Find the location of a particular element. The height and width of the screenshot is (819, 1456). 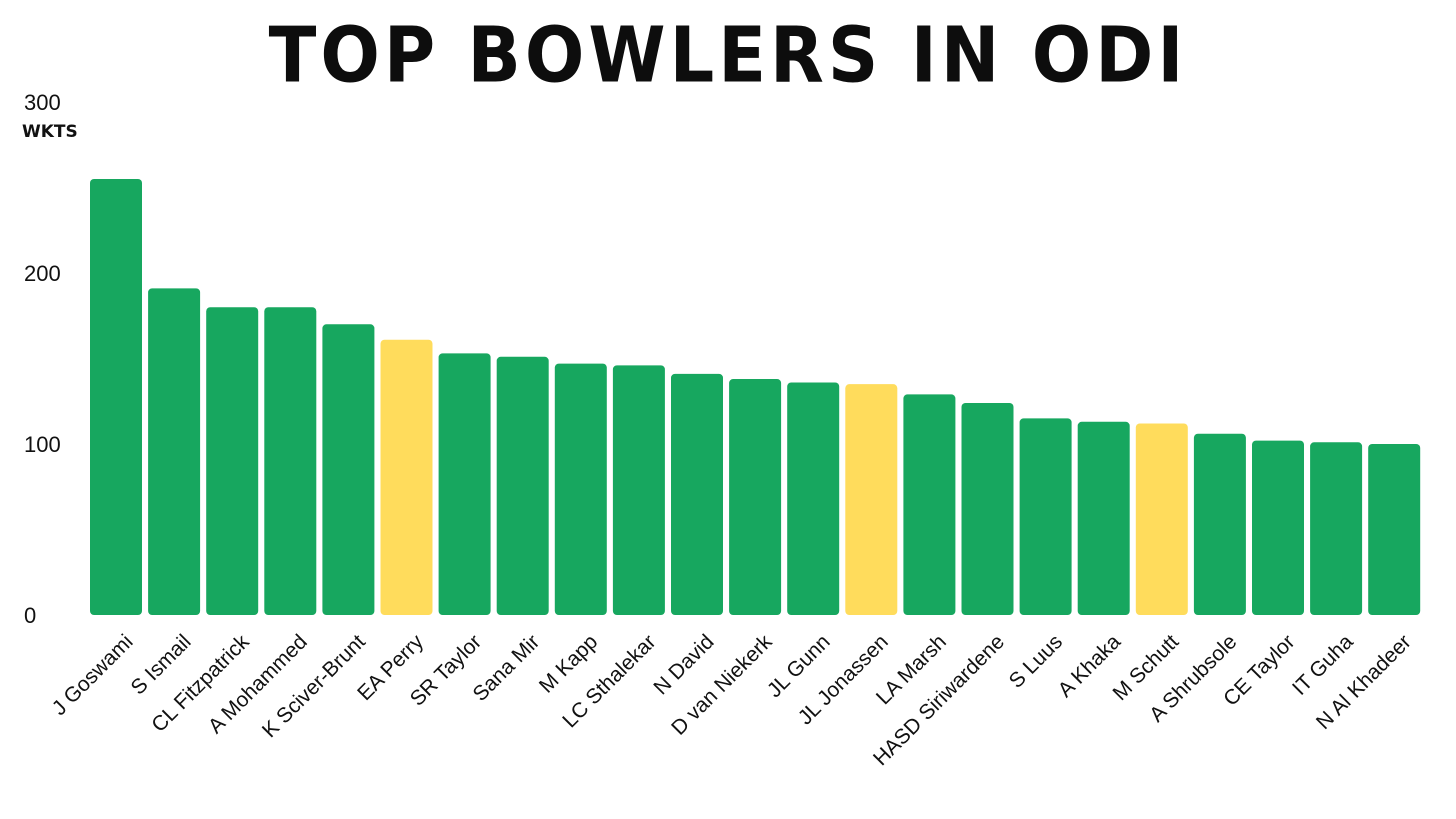

y-tick-label: 200 is located at coordinates (42, 273).